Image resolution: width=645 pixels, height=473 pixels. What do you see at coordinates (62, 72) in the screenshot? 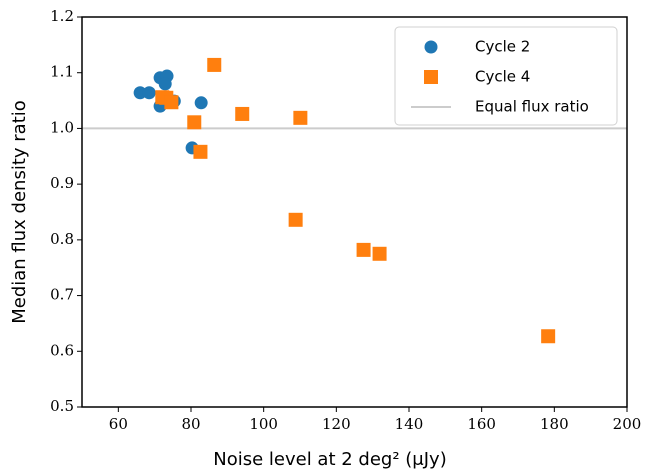
I see `y-tick-label: 1.1` at bounding box center [62, 72].